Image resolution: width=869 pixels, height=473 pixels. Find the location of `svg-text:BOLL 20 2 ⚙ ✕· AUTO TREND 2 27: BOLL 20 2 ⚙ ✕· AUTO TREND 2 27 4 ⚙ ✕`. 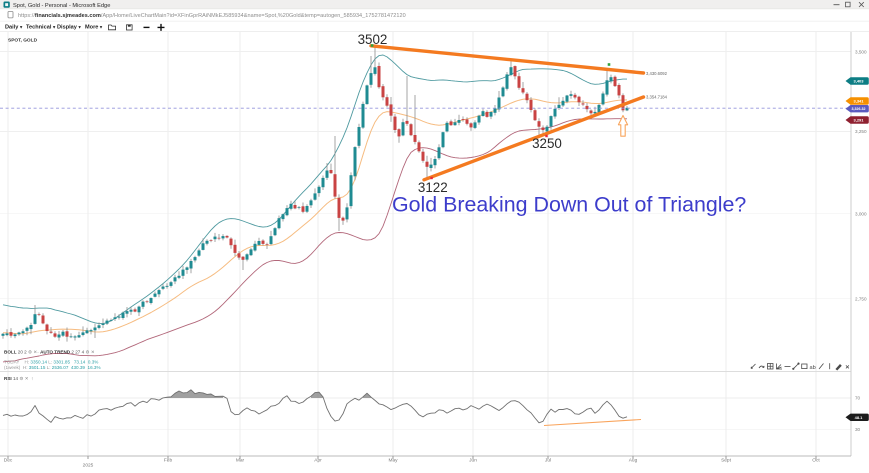

svg-text:BOLL 20 2 ⚙ ✕· AUTO TREND 2 27: BOLL 20 2 ⚙ ✕· AUTO TREND 2 27 4 ⚙ ✕ is located at coordinates (49, 352).